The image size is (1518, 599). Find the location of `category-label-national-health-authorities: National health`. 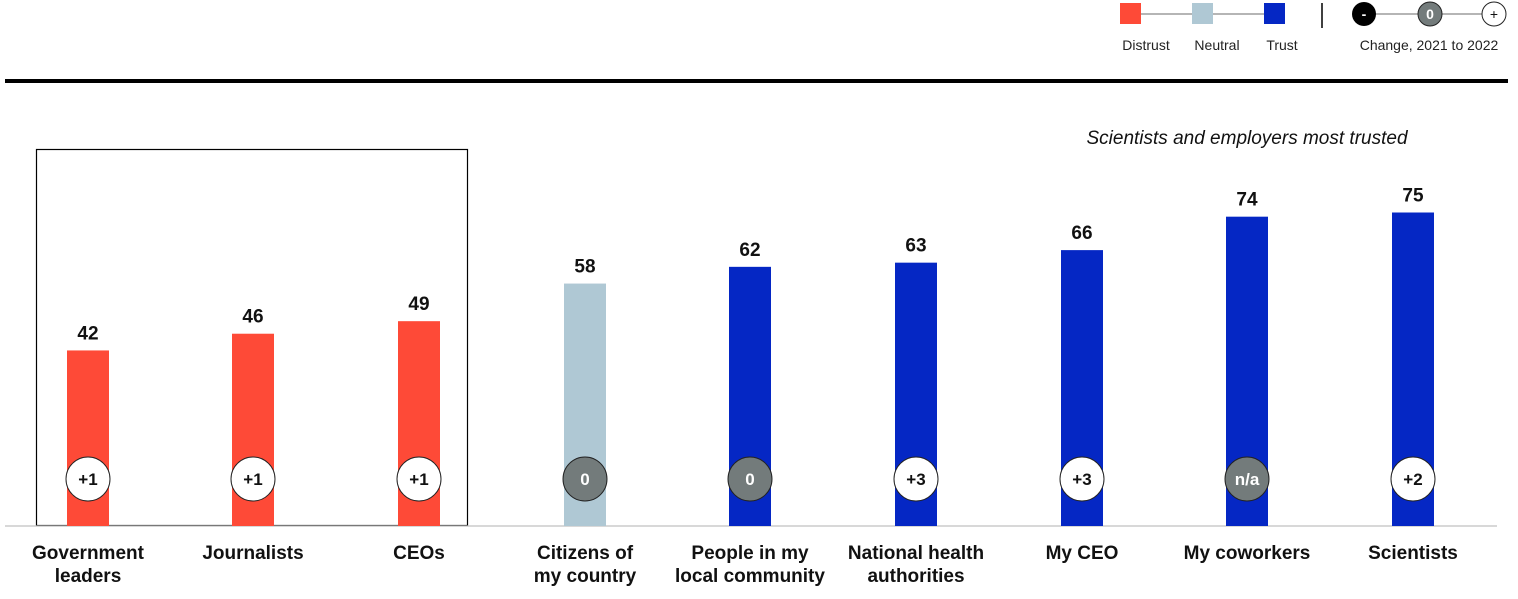

category-label-national-health-authorities: National health is located at coordinates (916, 553).